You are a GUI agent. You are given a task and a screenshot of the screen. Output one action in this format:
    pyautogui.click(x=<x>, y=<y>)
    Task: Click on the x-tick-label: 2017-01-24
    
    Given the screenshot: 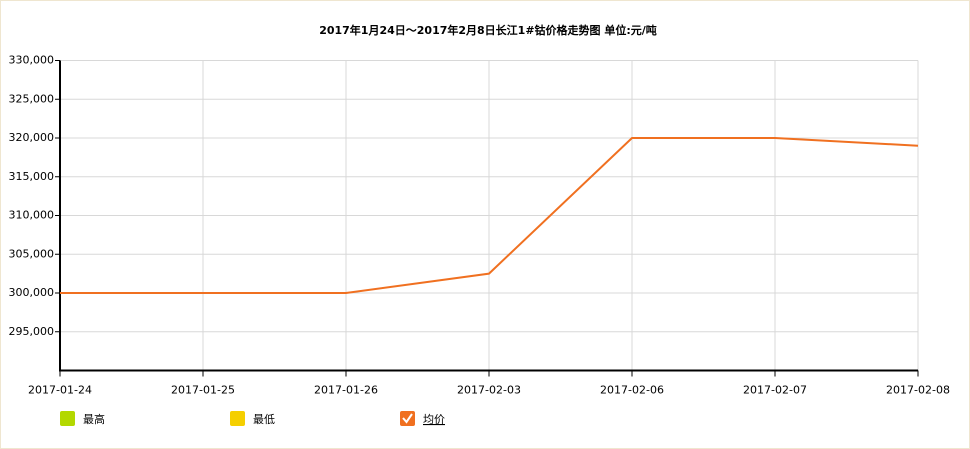 What is the action you would take?
    pyautogui.click(x=60, y=390)
    